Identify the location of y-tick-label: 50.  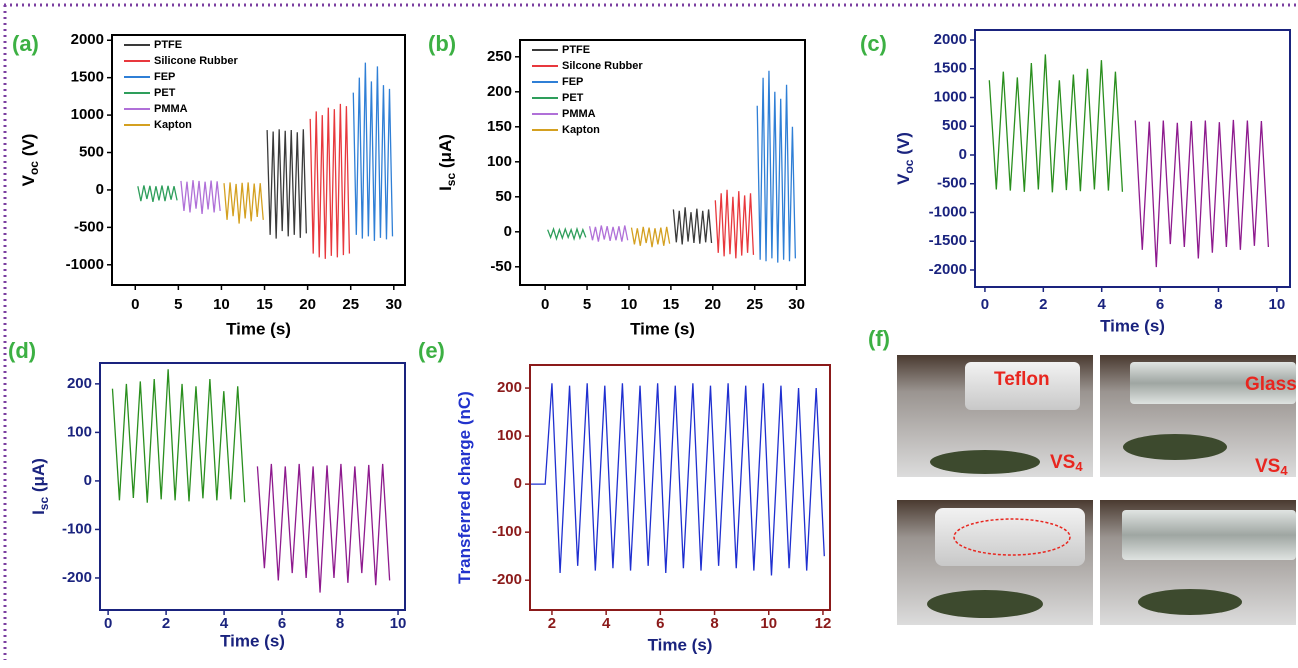
(503, 196).